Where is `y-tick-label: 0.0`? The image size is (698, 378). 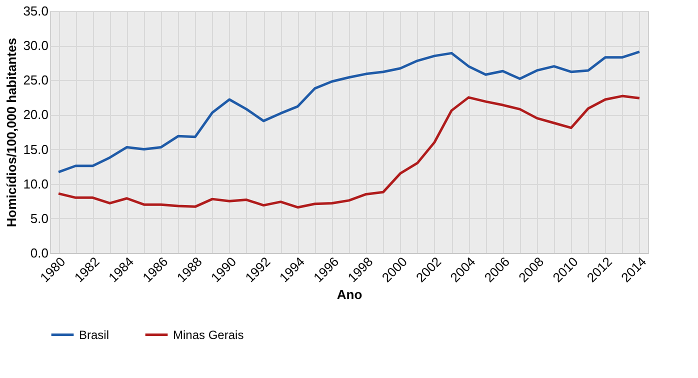
y-tick-label: 0.0 is located at coordinates (39, 253).